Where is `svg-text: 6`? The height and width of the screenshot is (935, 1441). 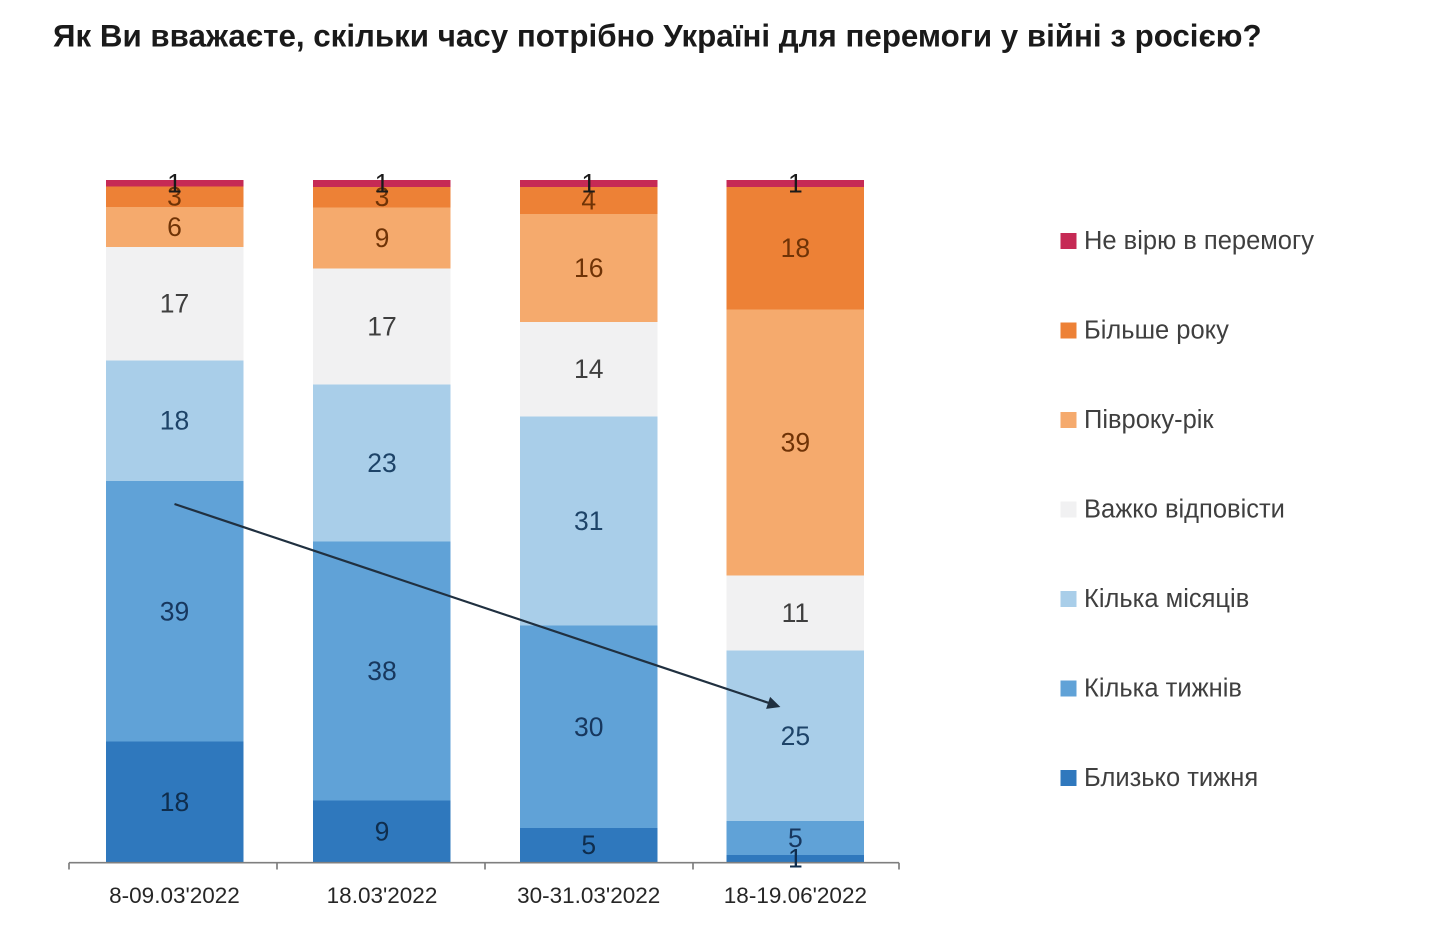
svg-text: 6 is located at coordinates (174, 227).